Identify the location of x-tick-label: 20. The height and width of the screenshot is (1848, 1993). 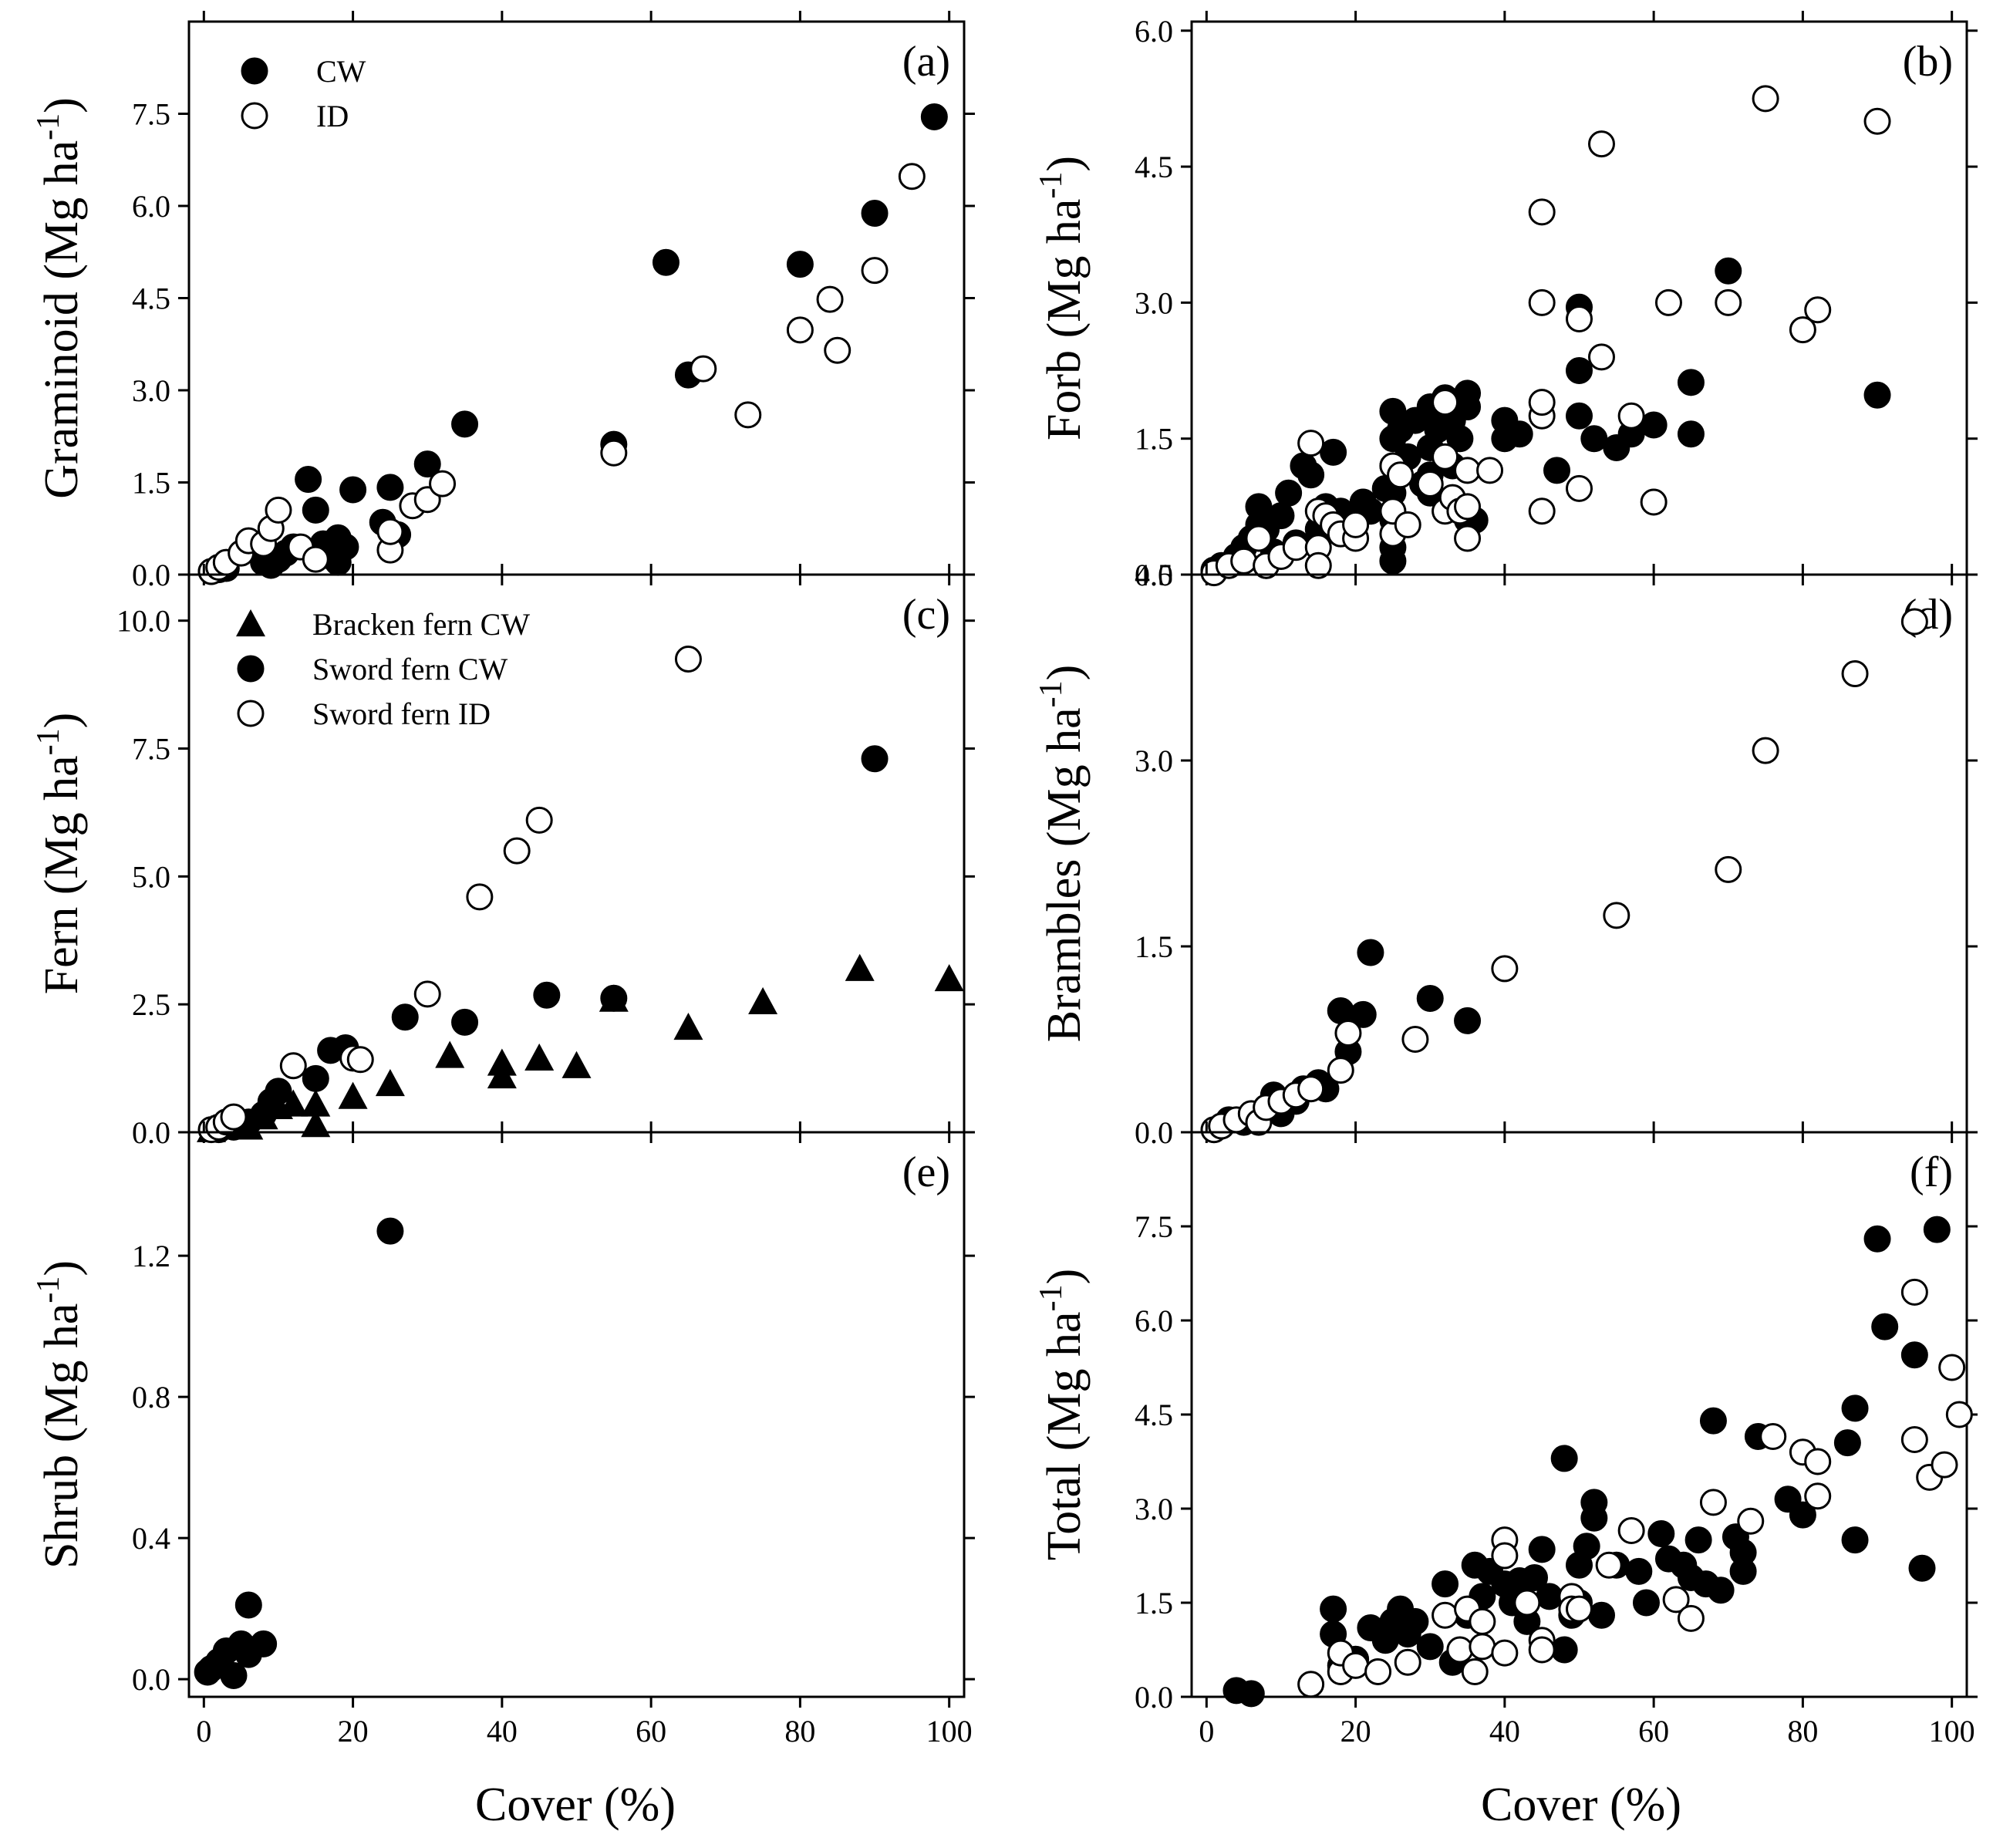
(353, 1731).